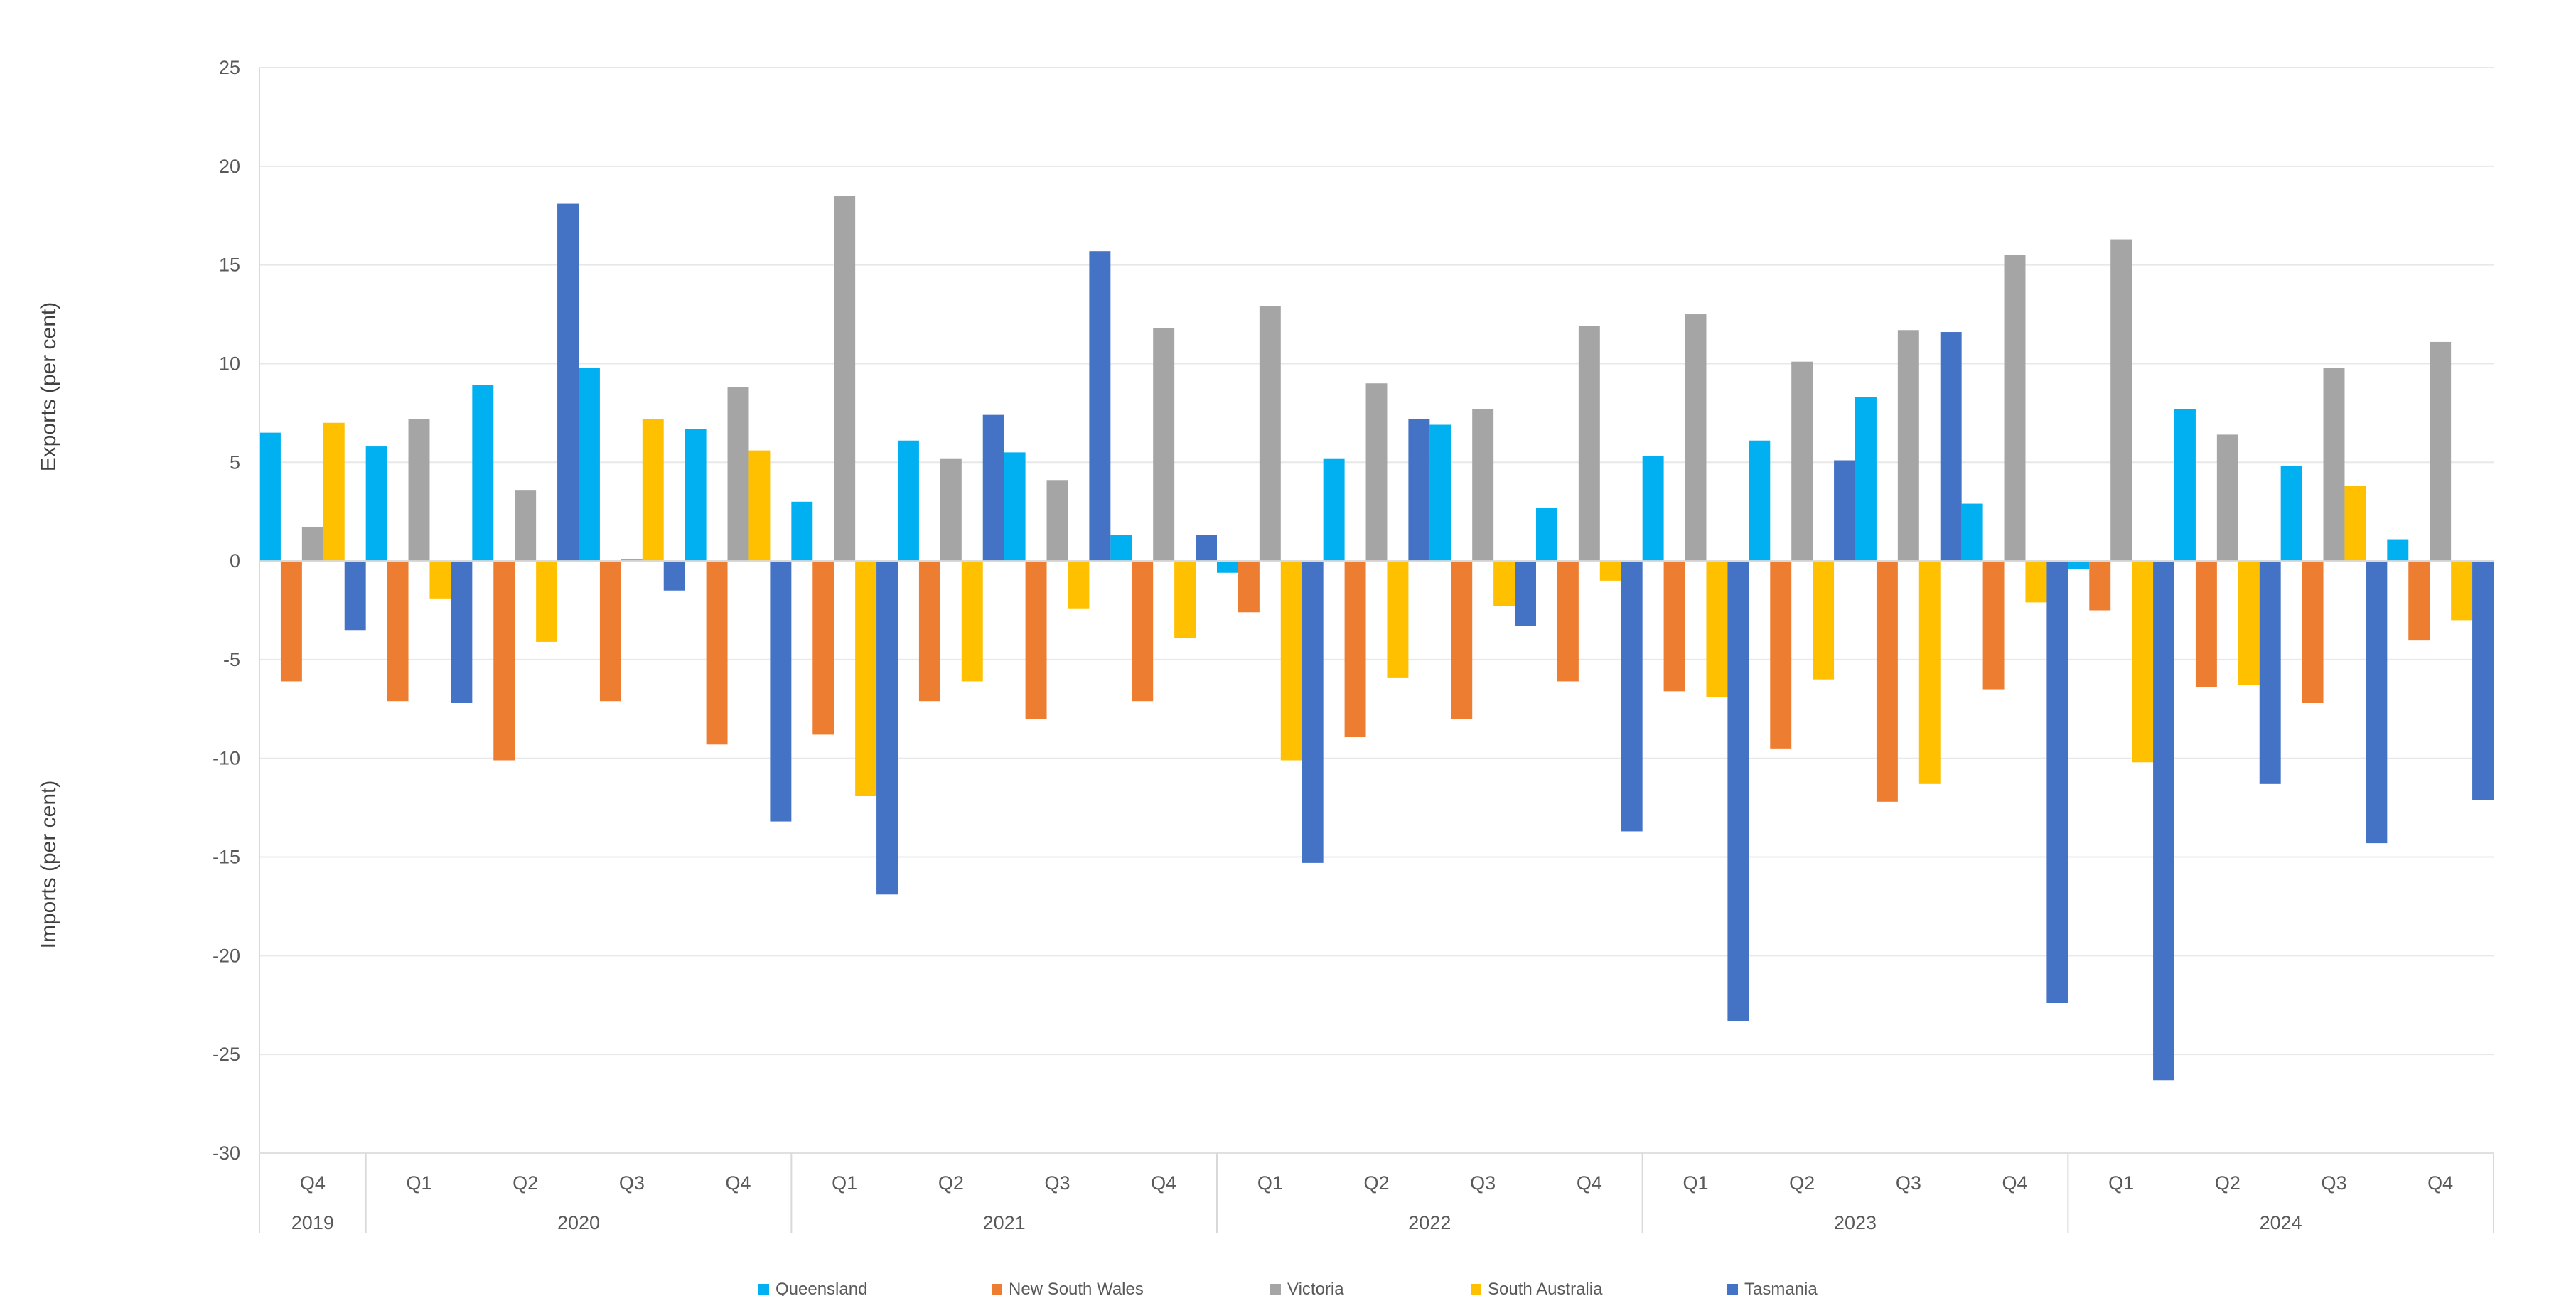 The width and height of the screenshot is (2576, 1296). I want to click on y-tick-label: 20, so click(229, 166).